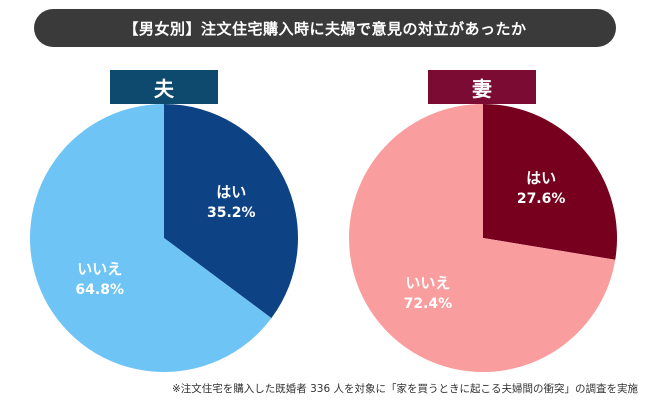 The image size is (650, 405). Describe the element at coordinates (427, 283) in the screenshot. I see `wife-slice-no-label: いいえ` at that location.